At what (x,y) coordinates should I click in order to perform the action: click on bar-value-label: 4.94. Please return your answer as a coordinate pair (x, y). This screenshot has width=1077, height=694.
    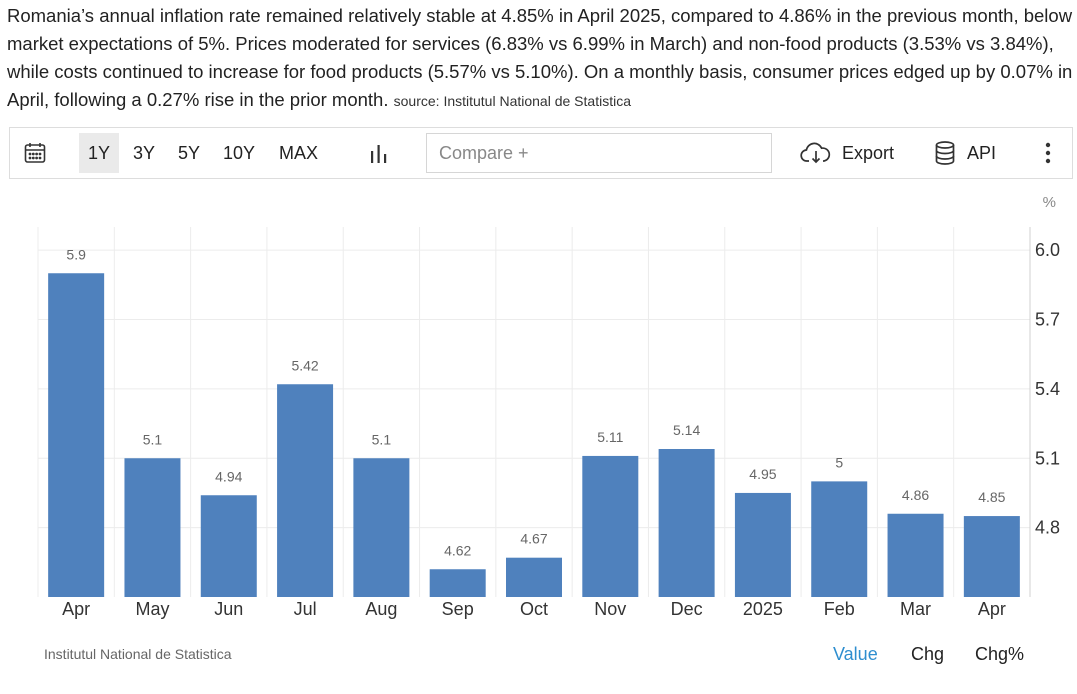
    Looking at the image, I should click on (228, 476).